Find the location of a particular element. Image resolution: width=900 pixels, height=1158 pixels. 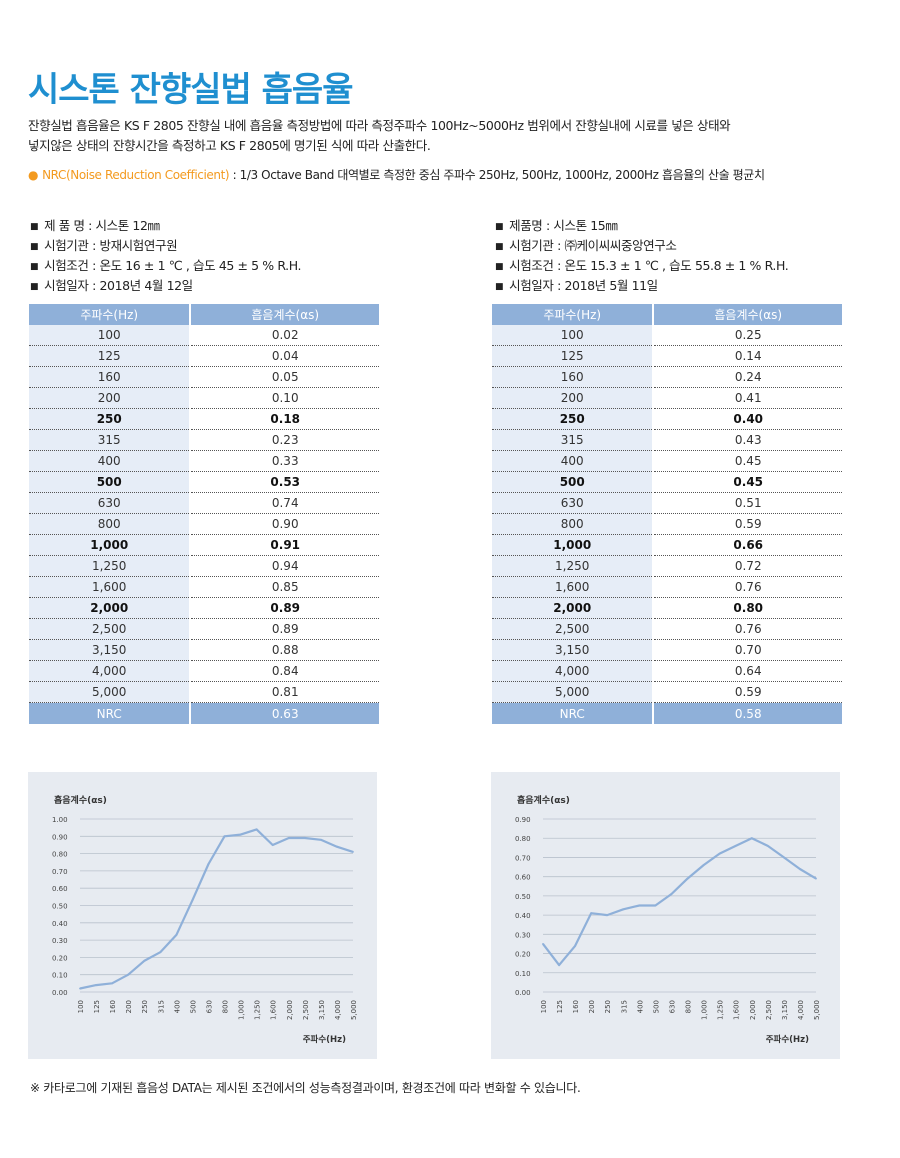

cell-frequency: 5,000 is located at coordinates (110, 692).